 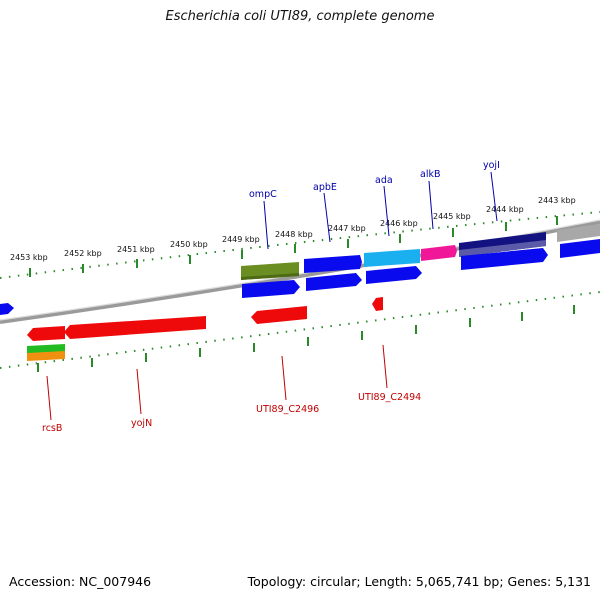 I want to click on gene-label: yojN, so click(x=141, y=423).